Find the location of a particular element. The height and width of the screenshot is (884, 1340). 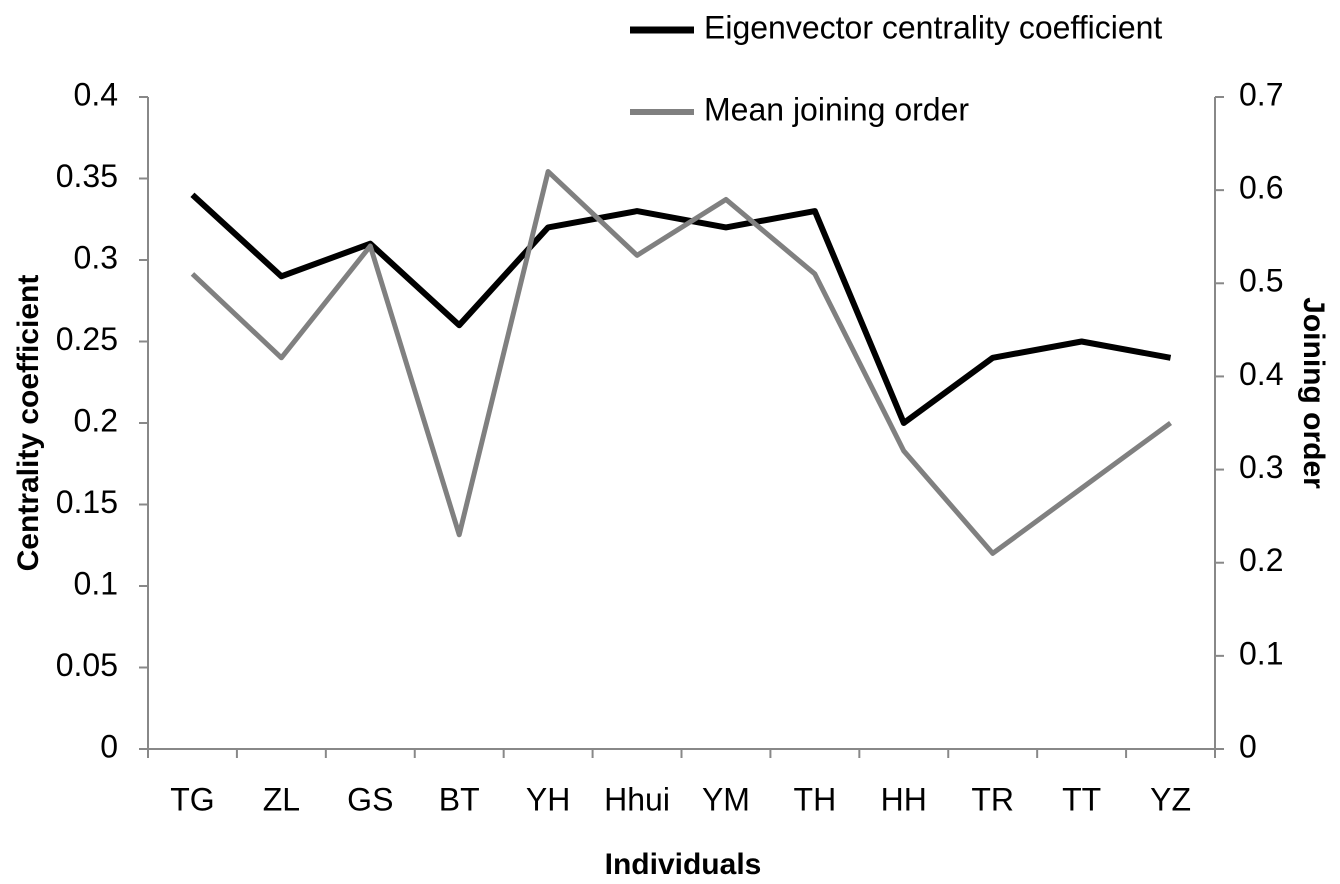

x-tick-label: BT is located at coordinates (459, 799).